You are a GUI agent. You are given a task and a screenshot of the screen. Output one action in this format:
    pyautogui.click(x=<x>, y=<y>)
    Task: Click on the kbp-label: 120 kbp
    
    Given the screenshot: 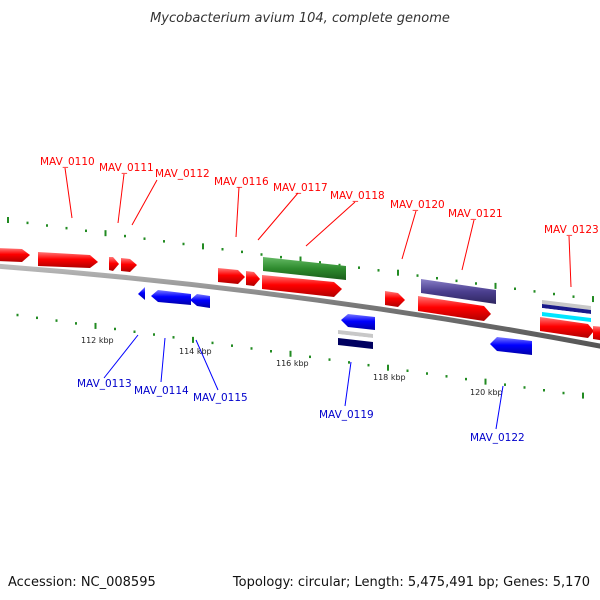 What is the action you would take?
    pyautogui.click(x=486, y=392)
    